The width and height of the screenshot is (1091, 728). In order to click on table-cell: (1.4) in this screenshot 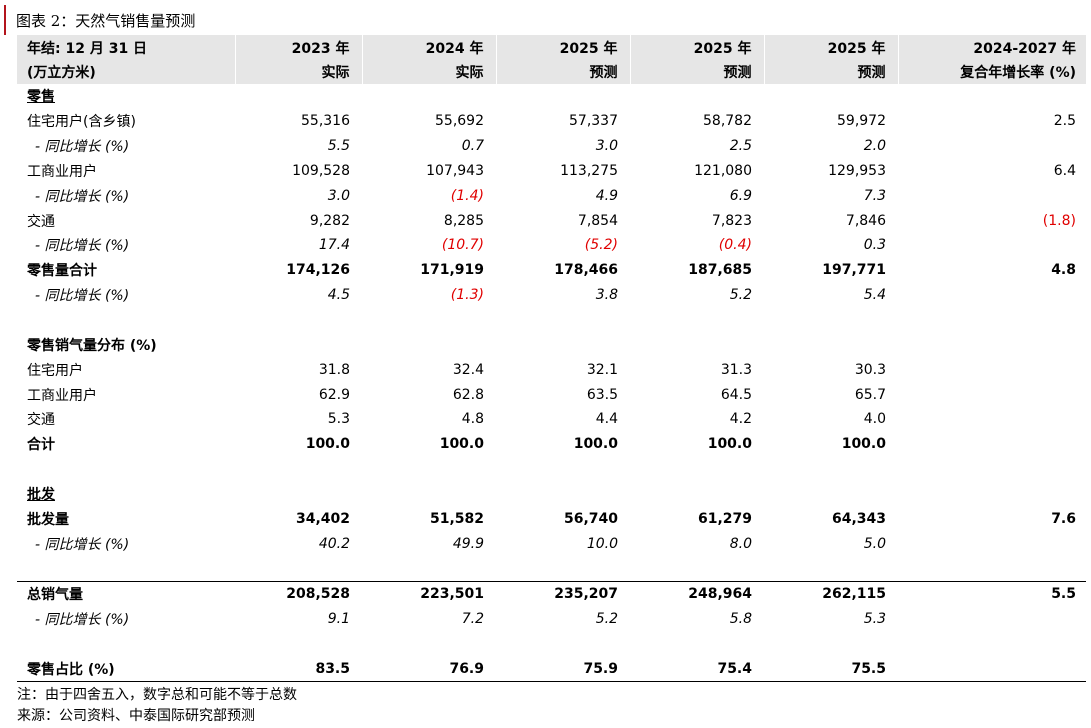, I will do `click(467, 195)`.